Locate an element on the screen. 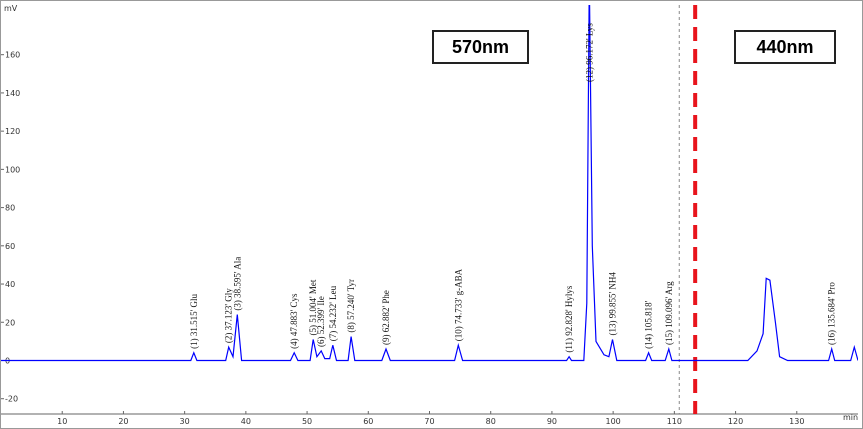 This screenshot has width=863, height=429. y-tick-label: 60 is located at coordinates (10, 246).